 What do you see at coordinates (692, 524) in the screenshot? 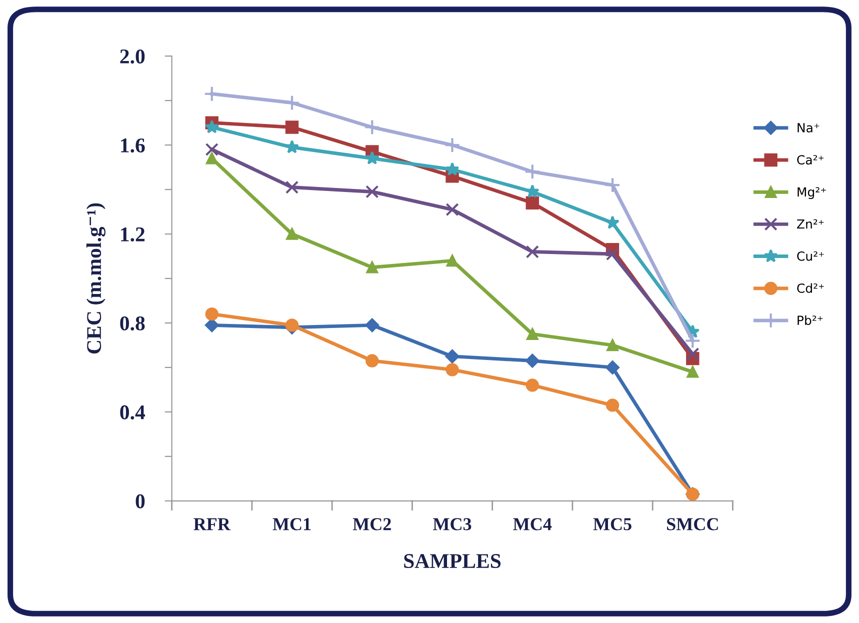
I see `x-tick-label: SMCC` at bounding box center [692, 524].